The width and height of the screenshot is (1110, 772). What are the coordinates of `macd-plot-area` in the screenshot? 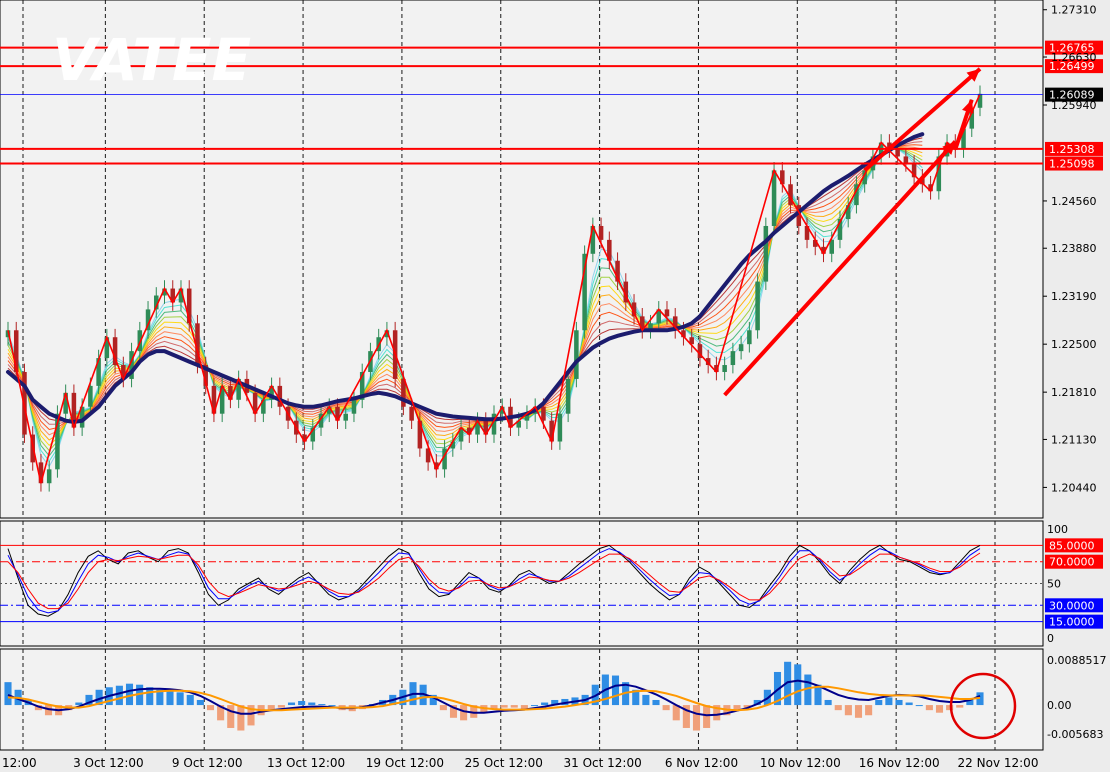 It's located at (522, 699).